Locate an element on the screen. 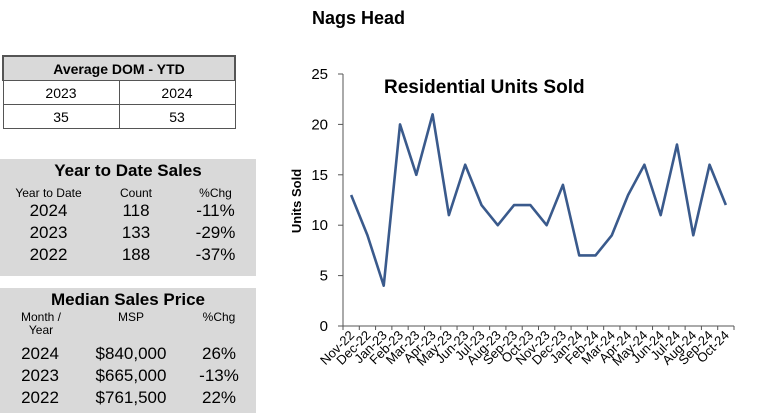  ytd-row-count: 118 is located at coordinates (136, 210).